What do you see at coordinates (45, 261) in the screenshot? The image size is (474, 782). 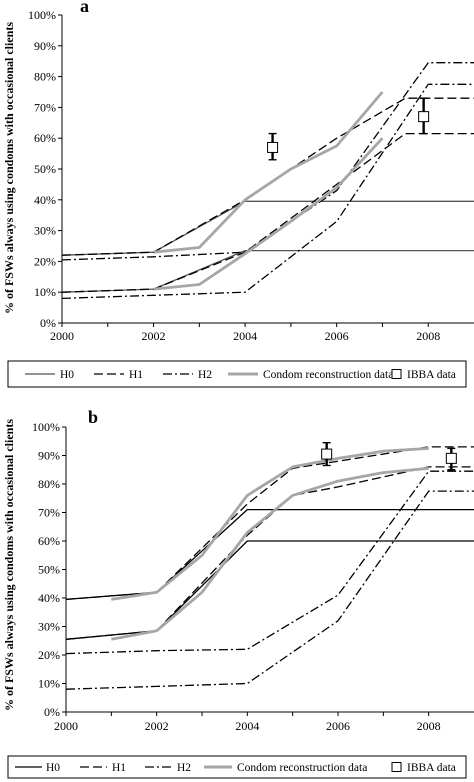 I see `panel-a-y-tick-label: 20%` at bounding box center [45, 261].